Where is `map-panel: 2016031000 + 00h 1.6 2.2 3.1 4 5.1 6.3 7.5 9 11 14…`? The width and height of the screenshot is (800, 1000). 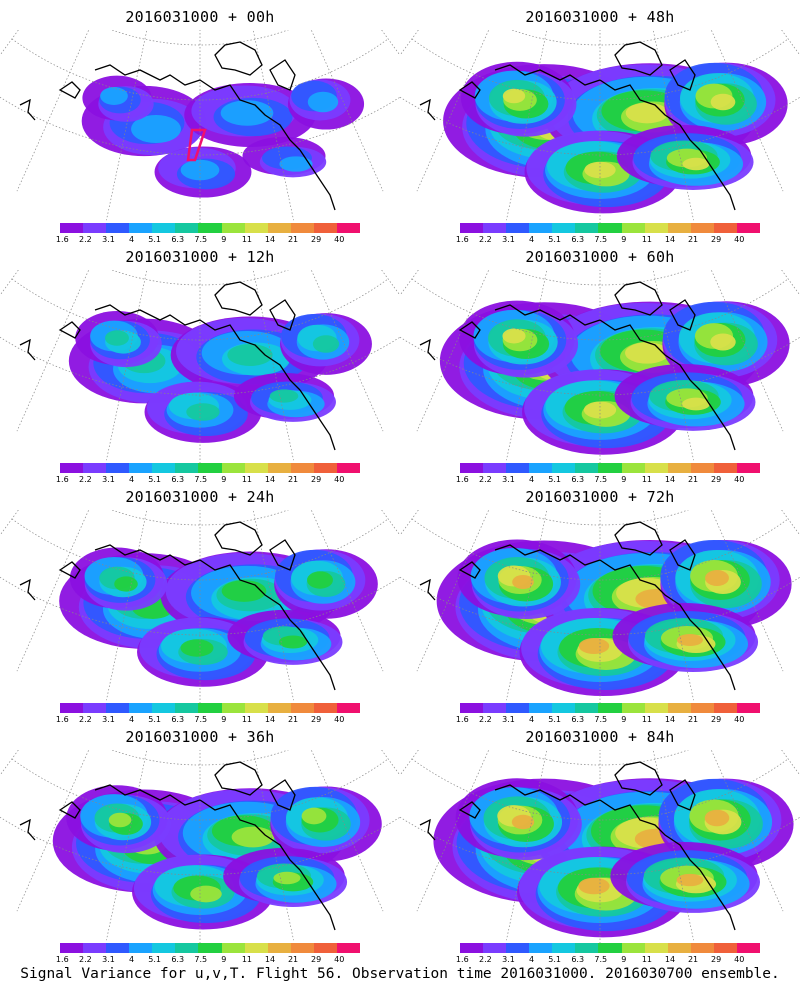
map-panel: 2016031000 + 00h 1.6 2.2 3.1 4 5.1 6.3 7.5 9 11 14… is located at coordinates (200, 122).